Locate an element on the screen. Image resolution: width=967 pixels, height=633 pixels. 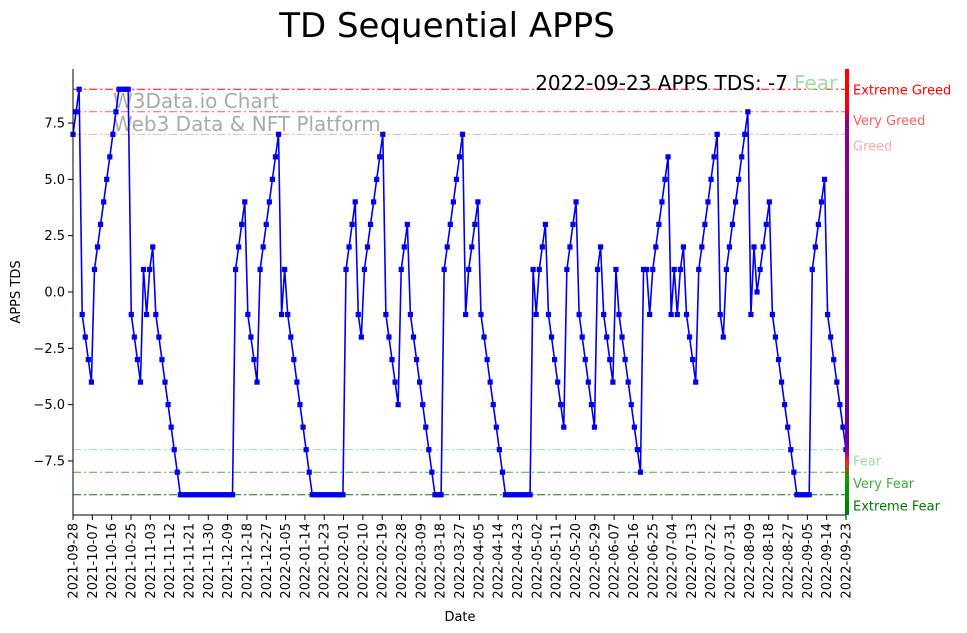
x-tick-label: 2022-03-09 is located at coordinates (421, 561).